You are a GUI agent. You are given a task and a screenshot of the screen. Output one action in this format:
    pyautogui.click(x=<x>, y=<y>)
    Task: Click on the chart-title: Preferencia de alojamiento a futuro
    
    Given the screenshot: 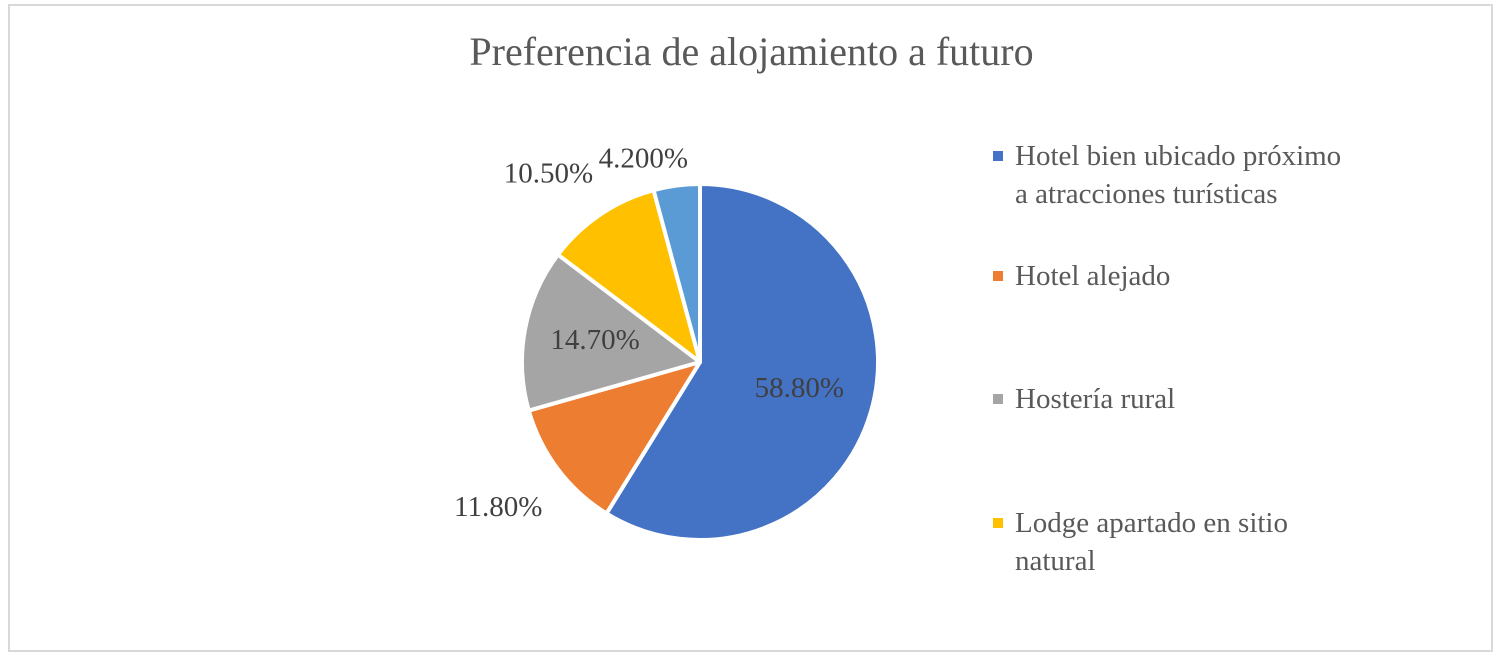 What is the action you would take?
    pyautogui.click(x=751, y=51)
    